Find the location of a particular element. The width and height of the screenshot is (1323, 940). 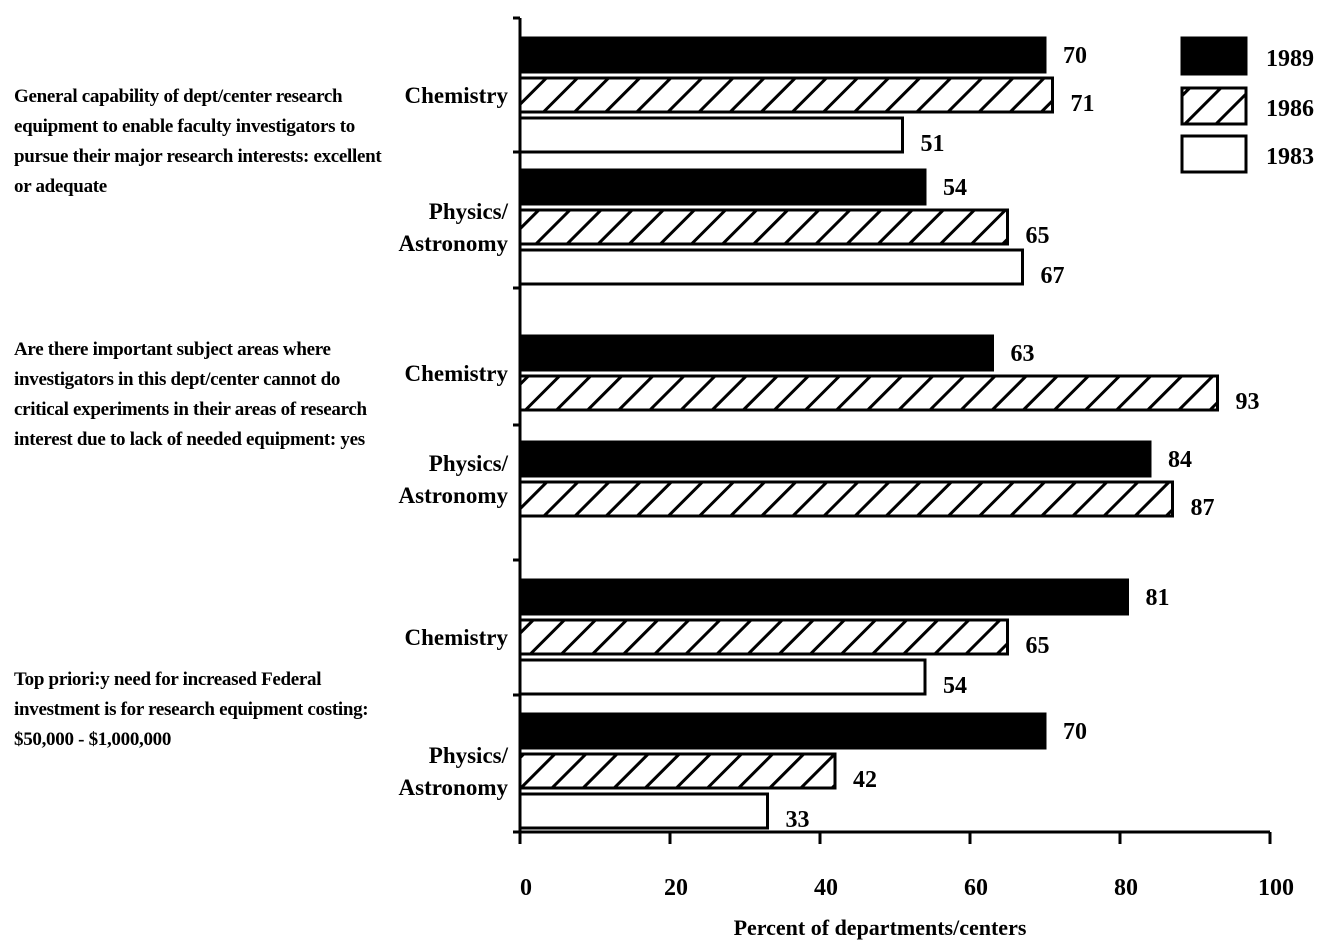

x-tick-label: 0 is located at coordinates (526, 888).